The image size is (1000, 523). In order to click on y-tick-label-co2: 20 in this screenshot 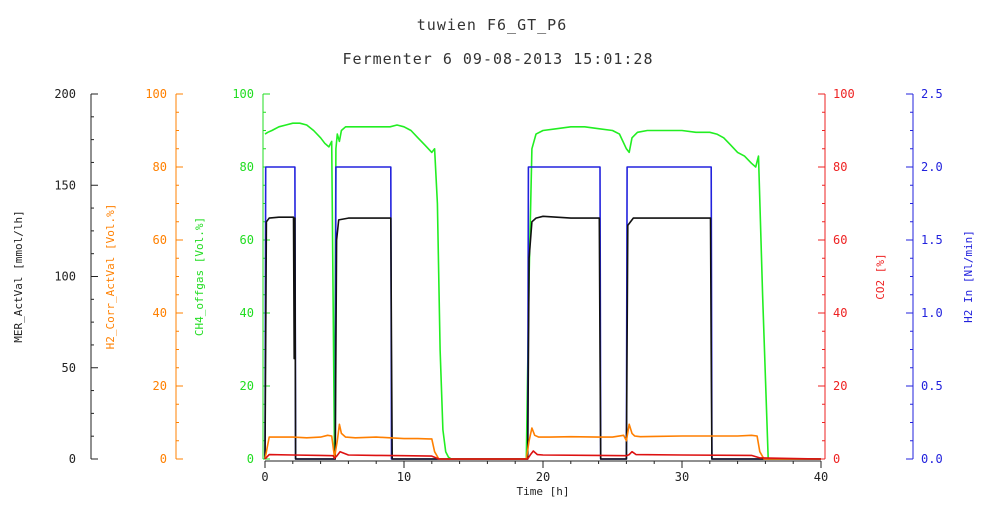, I will do `click(840, 386)`.